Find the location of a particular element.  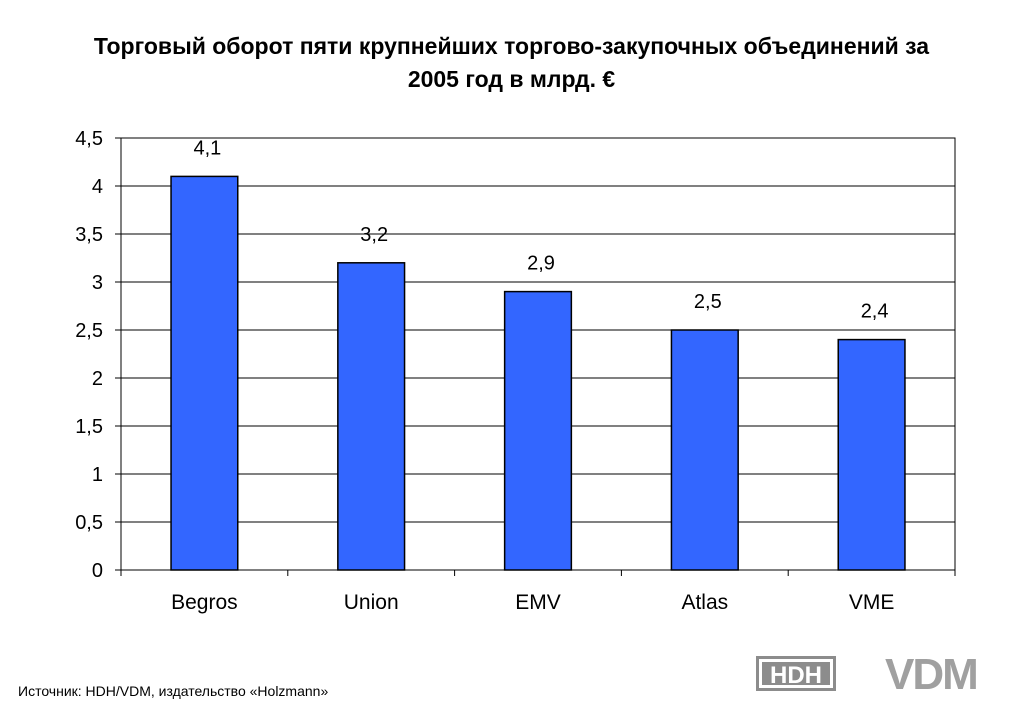

data-label: 4,1 is located at coordinates (207, 148).